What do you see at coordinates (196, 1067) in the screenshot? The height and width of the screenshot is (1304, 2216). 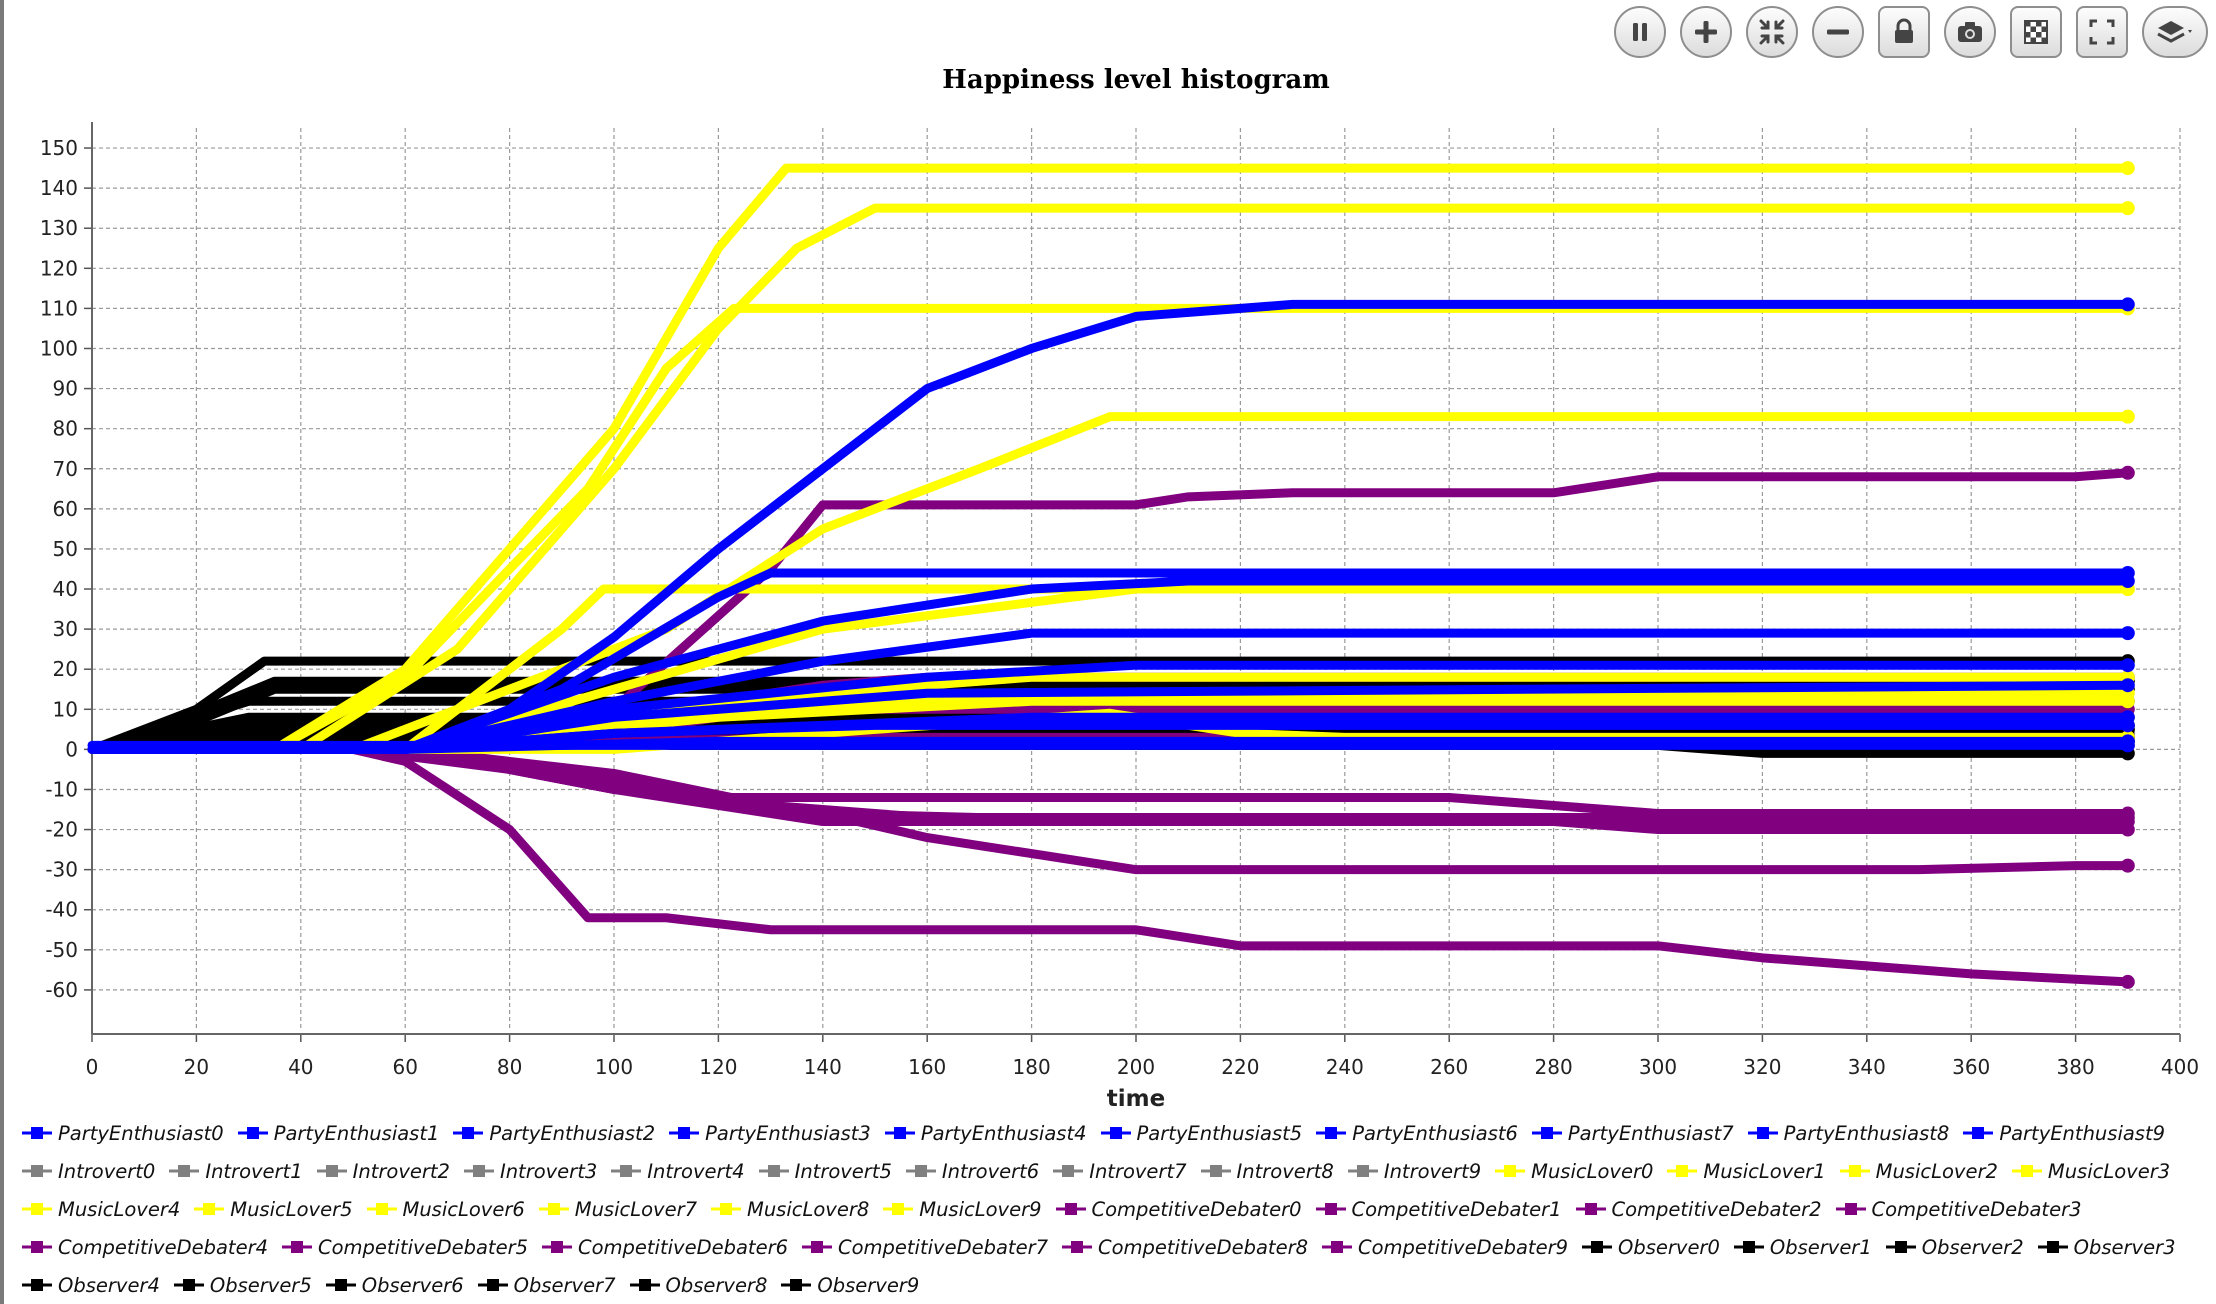 I see `x-tick-label: 20` at bounding box center [196, 1067].